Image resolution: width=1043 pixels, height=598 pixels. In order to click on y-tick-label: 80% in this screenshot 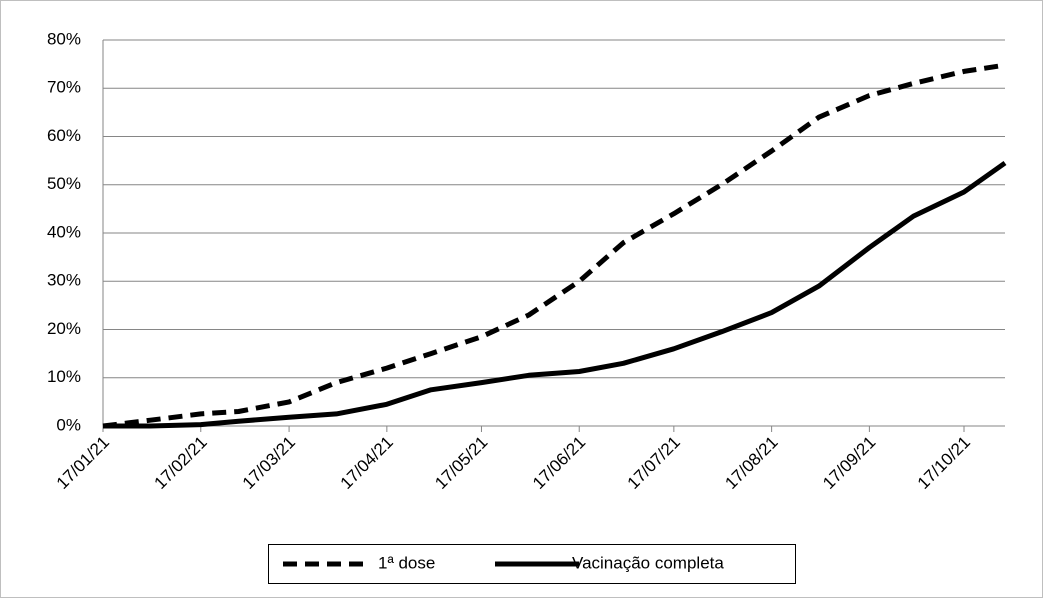, I will do `click(64, 38)`.